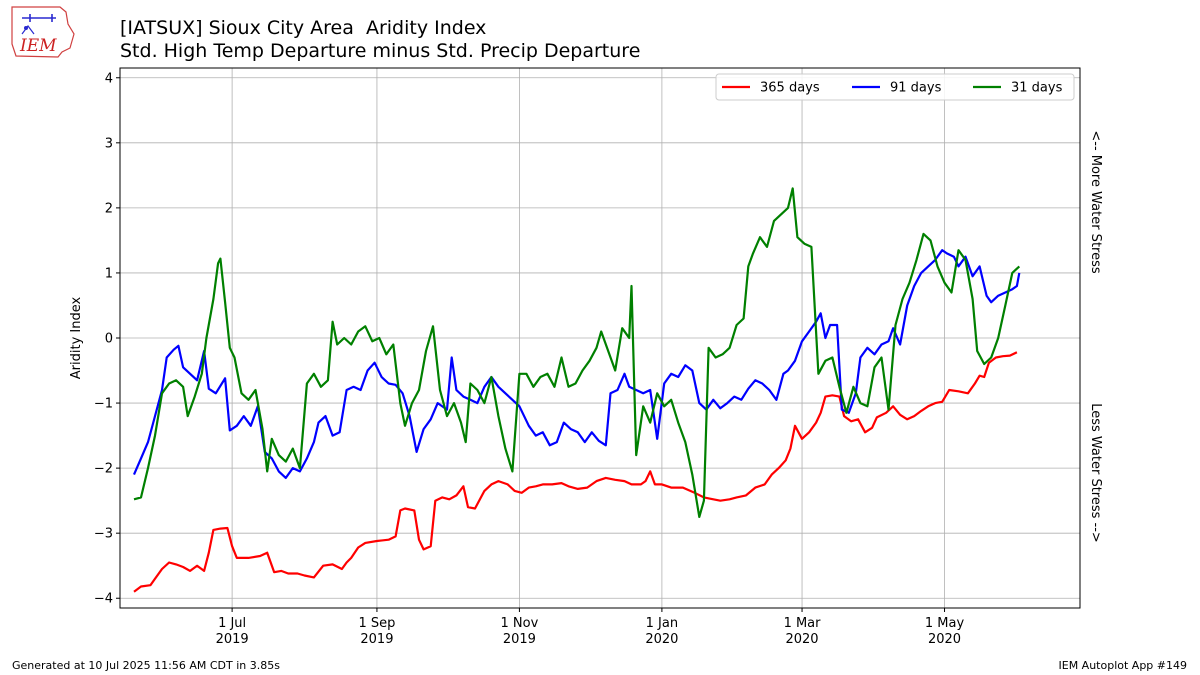 Image resolution: width=1200 pixels, height=675 pixels. What do you see at coordinates (109, 273) in the screenshot?
I see `y-tick-label: 1` at bounding box center [109, 273].